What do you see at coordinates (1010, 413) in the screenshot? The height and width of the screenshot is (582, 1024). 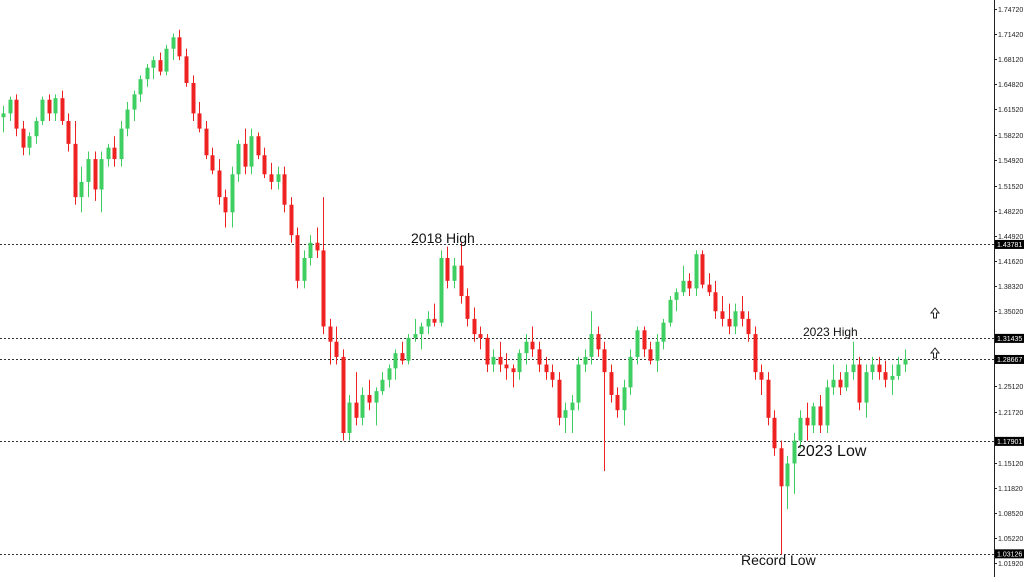 I see `y-tick-label: 1.21720` at bounding box center [1010, 413].